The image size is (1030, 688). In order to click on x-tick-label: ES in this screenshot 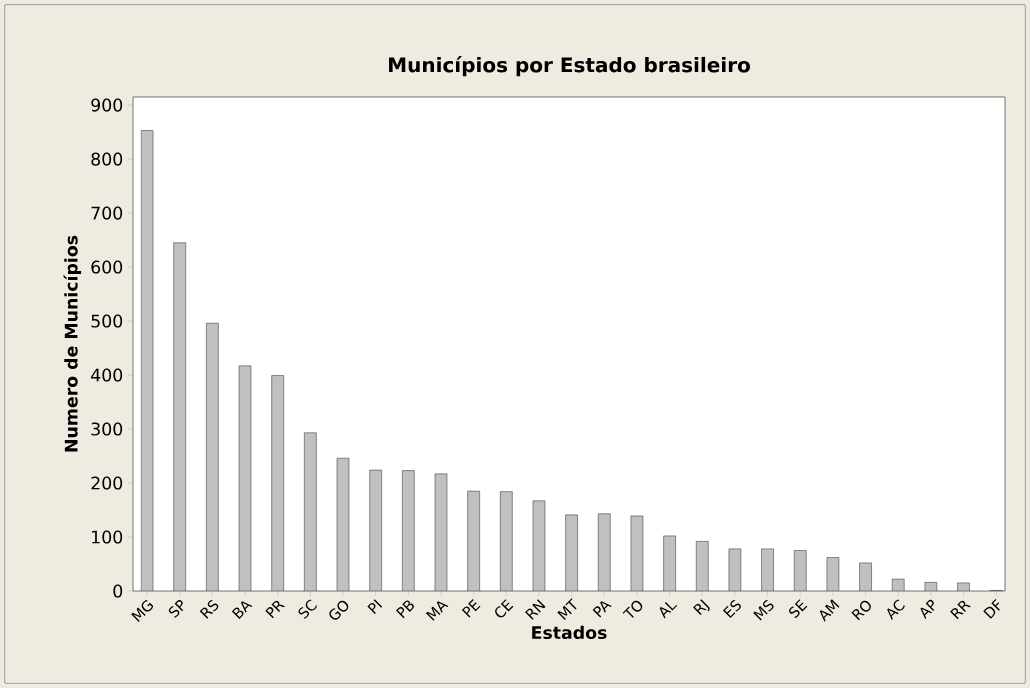, I will do `click(731, 609)`.